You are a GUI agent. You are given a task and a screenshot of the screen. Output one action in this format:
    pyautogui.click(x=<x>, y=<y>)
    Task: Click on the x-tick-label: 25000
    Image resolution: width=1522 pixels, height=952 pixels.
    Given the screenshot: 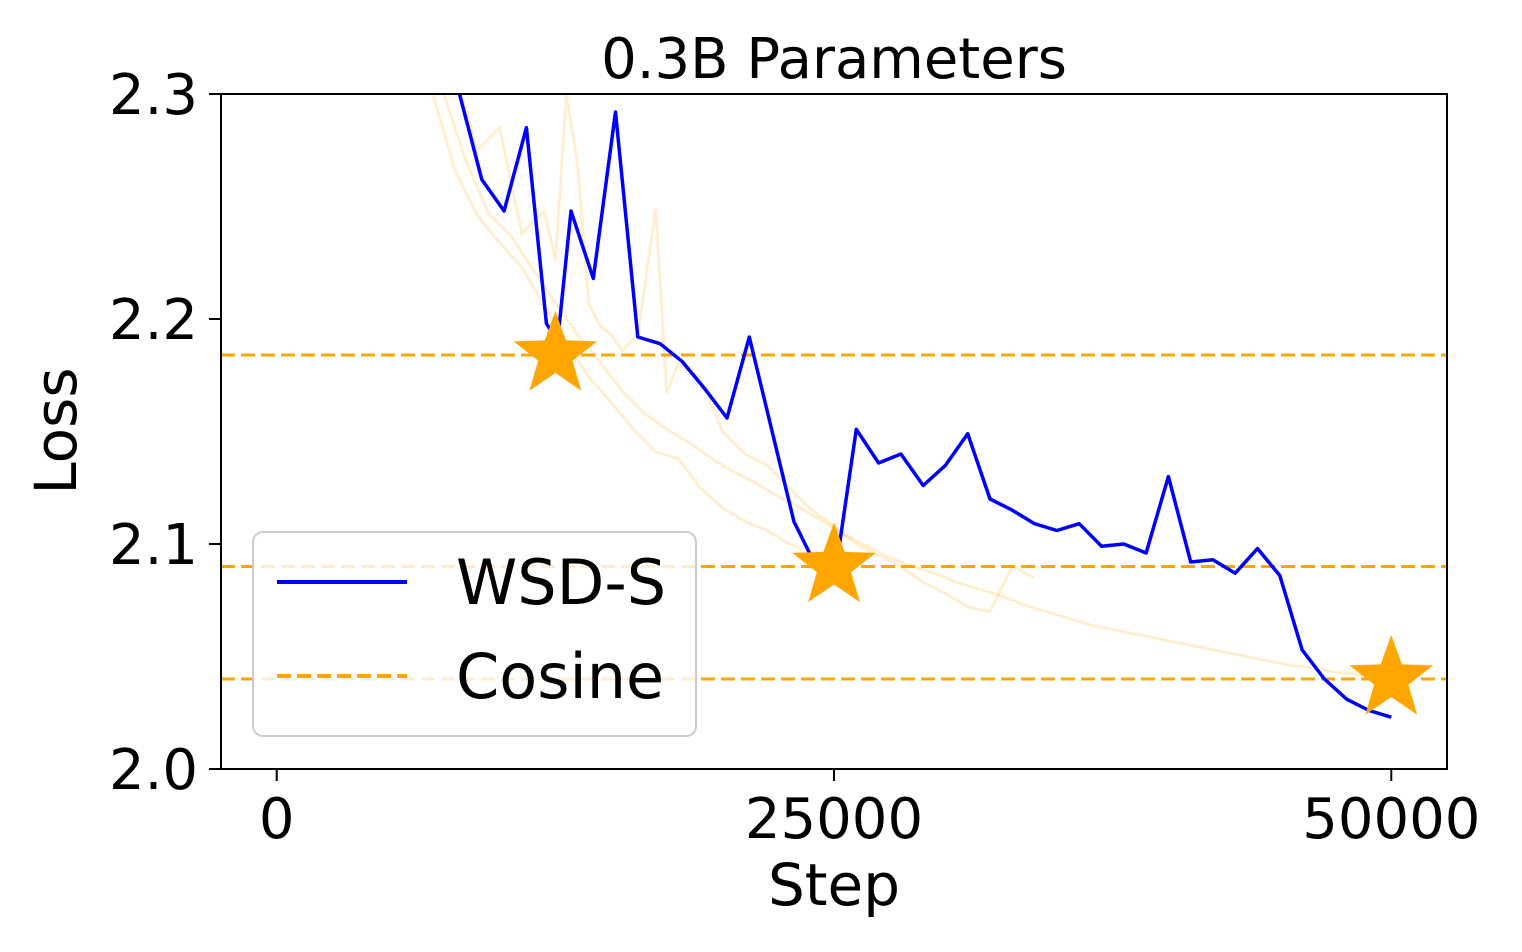 What is the action you would take?
    pyautogui.click(x=834, y=819)
    